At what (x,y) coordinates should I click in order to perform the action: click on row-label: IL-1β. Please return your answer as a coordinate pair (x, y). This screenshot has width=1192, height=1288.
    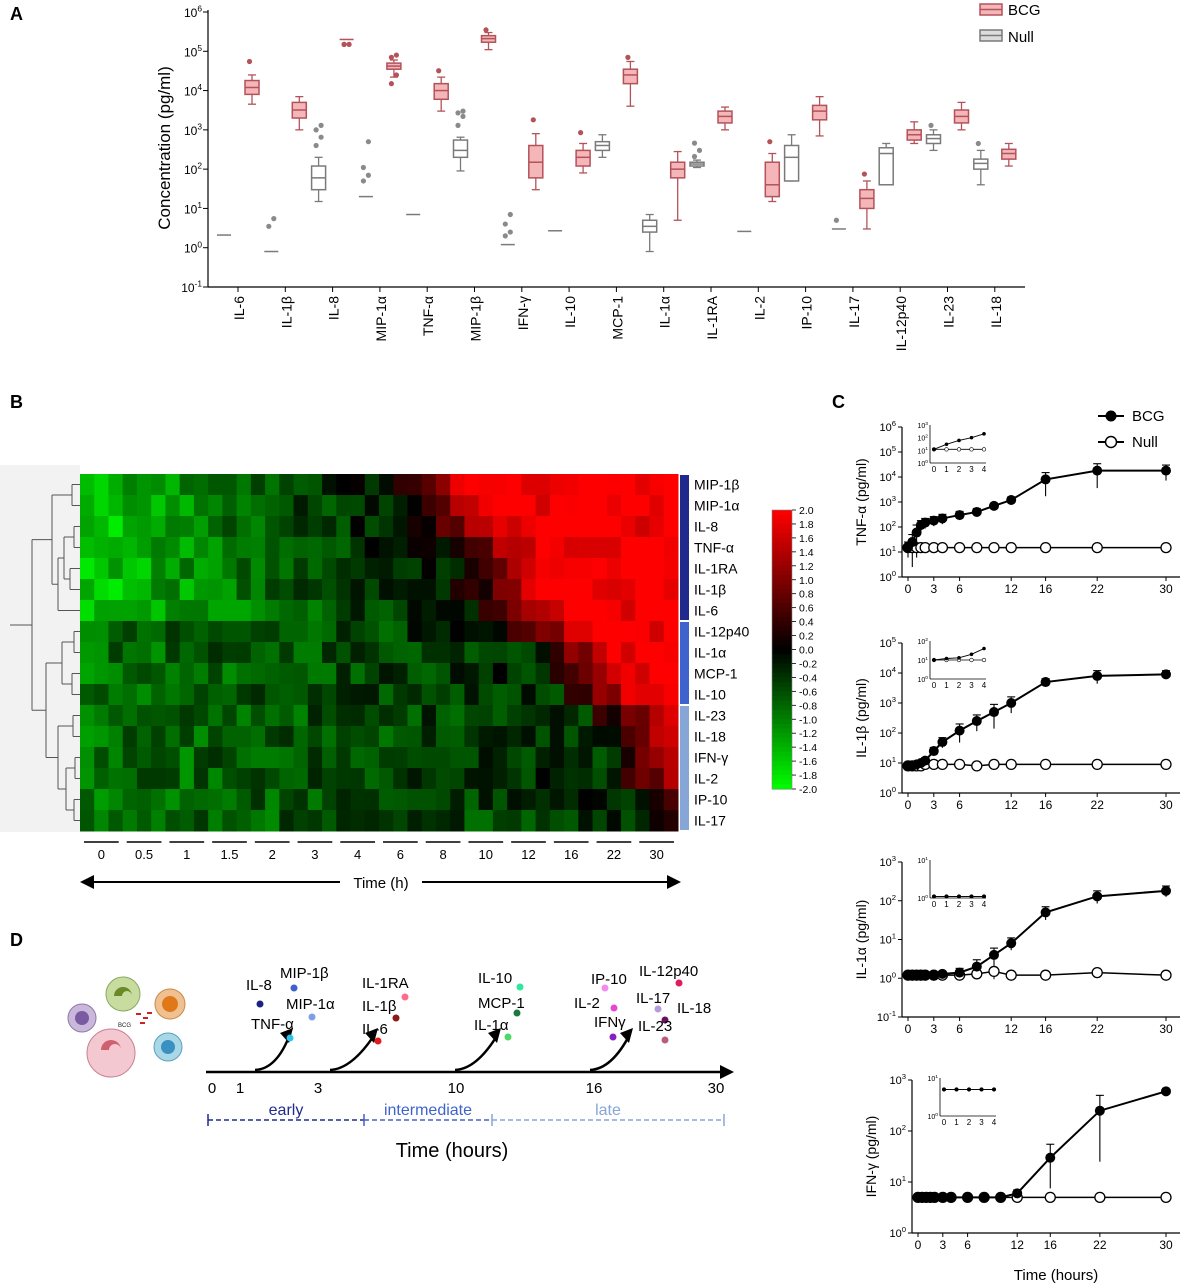
    Looking at the image, I should click on (710, 590).